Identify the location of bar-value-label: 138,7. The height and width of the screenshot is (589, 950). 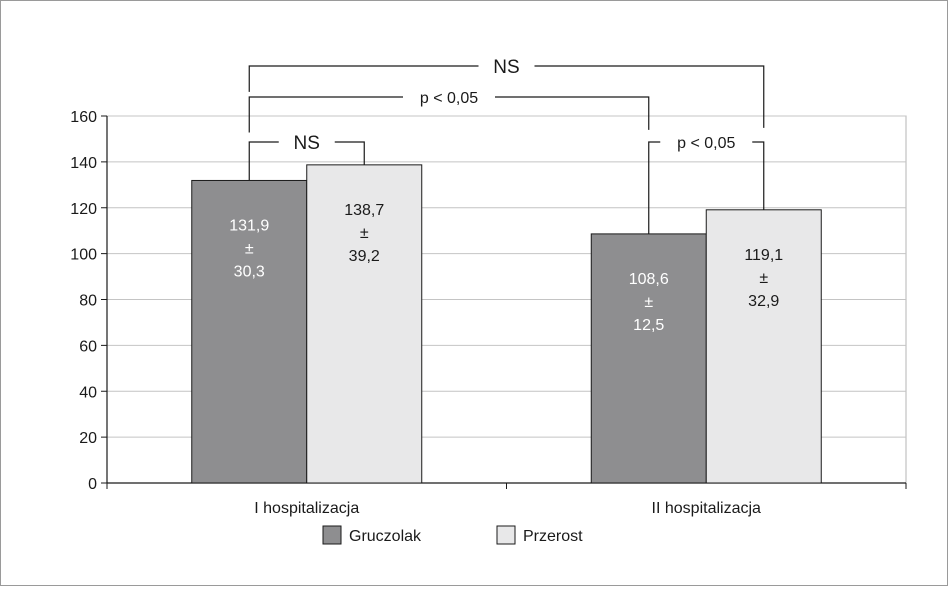
(364, 210).